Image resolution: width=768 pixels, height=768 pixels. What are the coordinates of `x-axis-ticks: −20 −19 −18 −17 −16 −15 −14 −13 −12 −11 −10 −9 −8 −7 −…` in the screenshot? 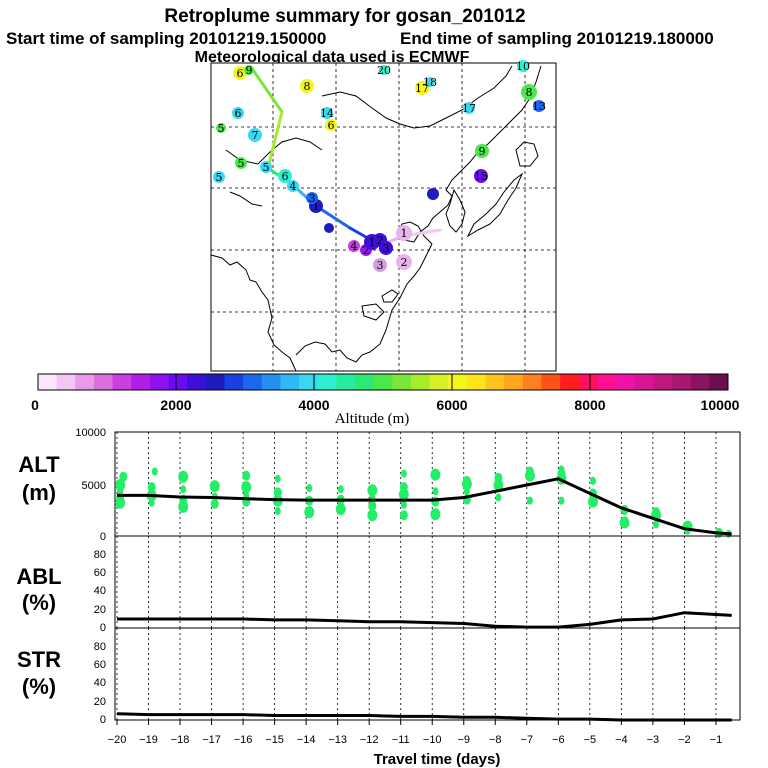 It's located at (415, 733).